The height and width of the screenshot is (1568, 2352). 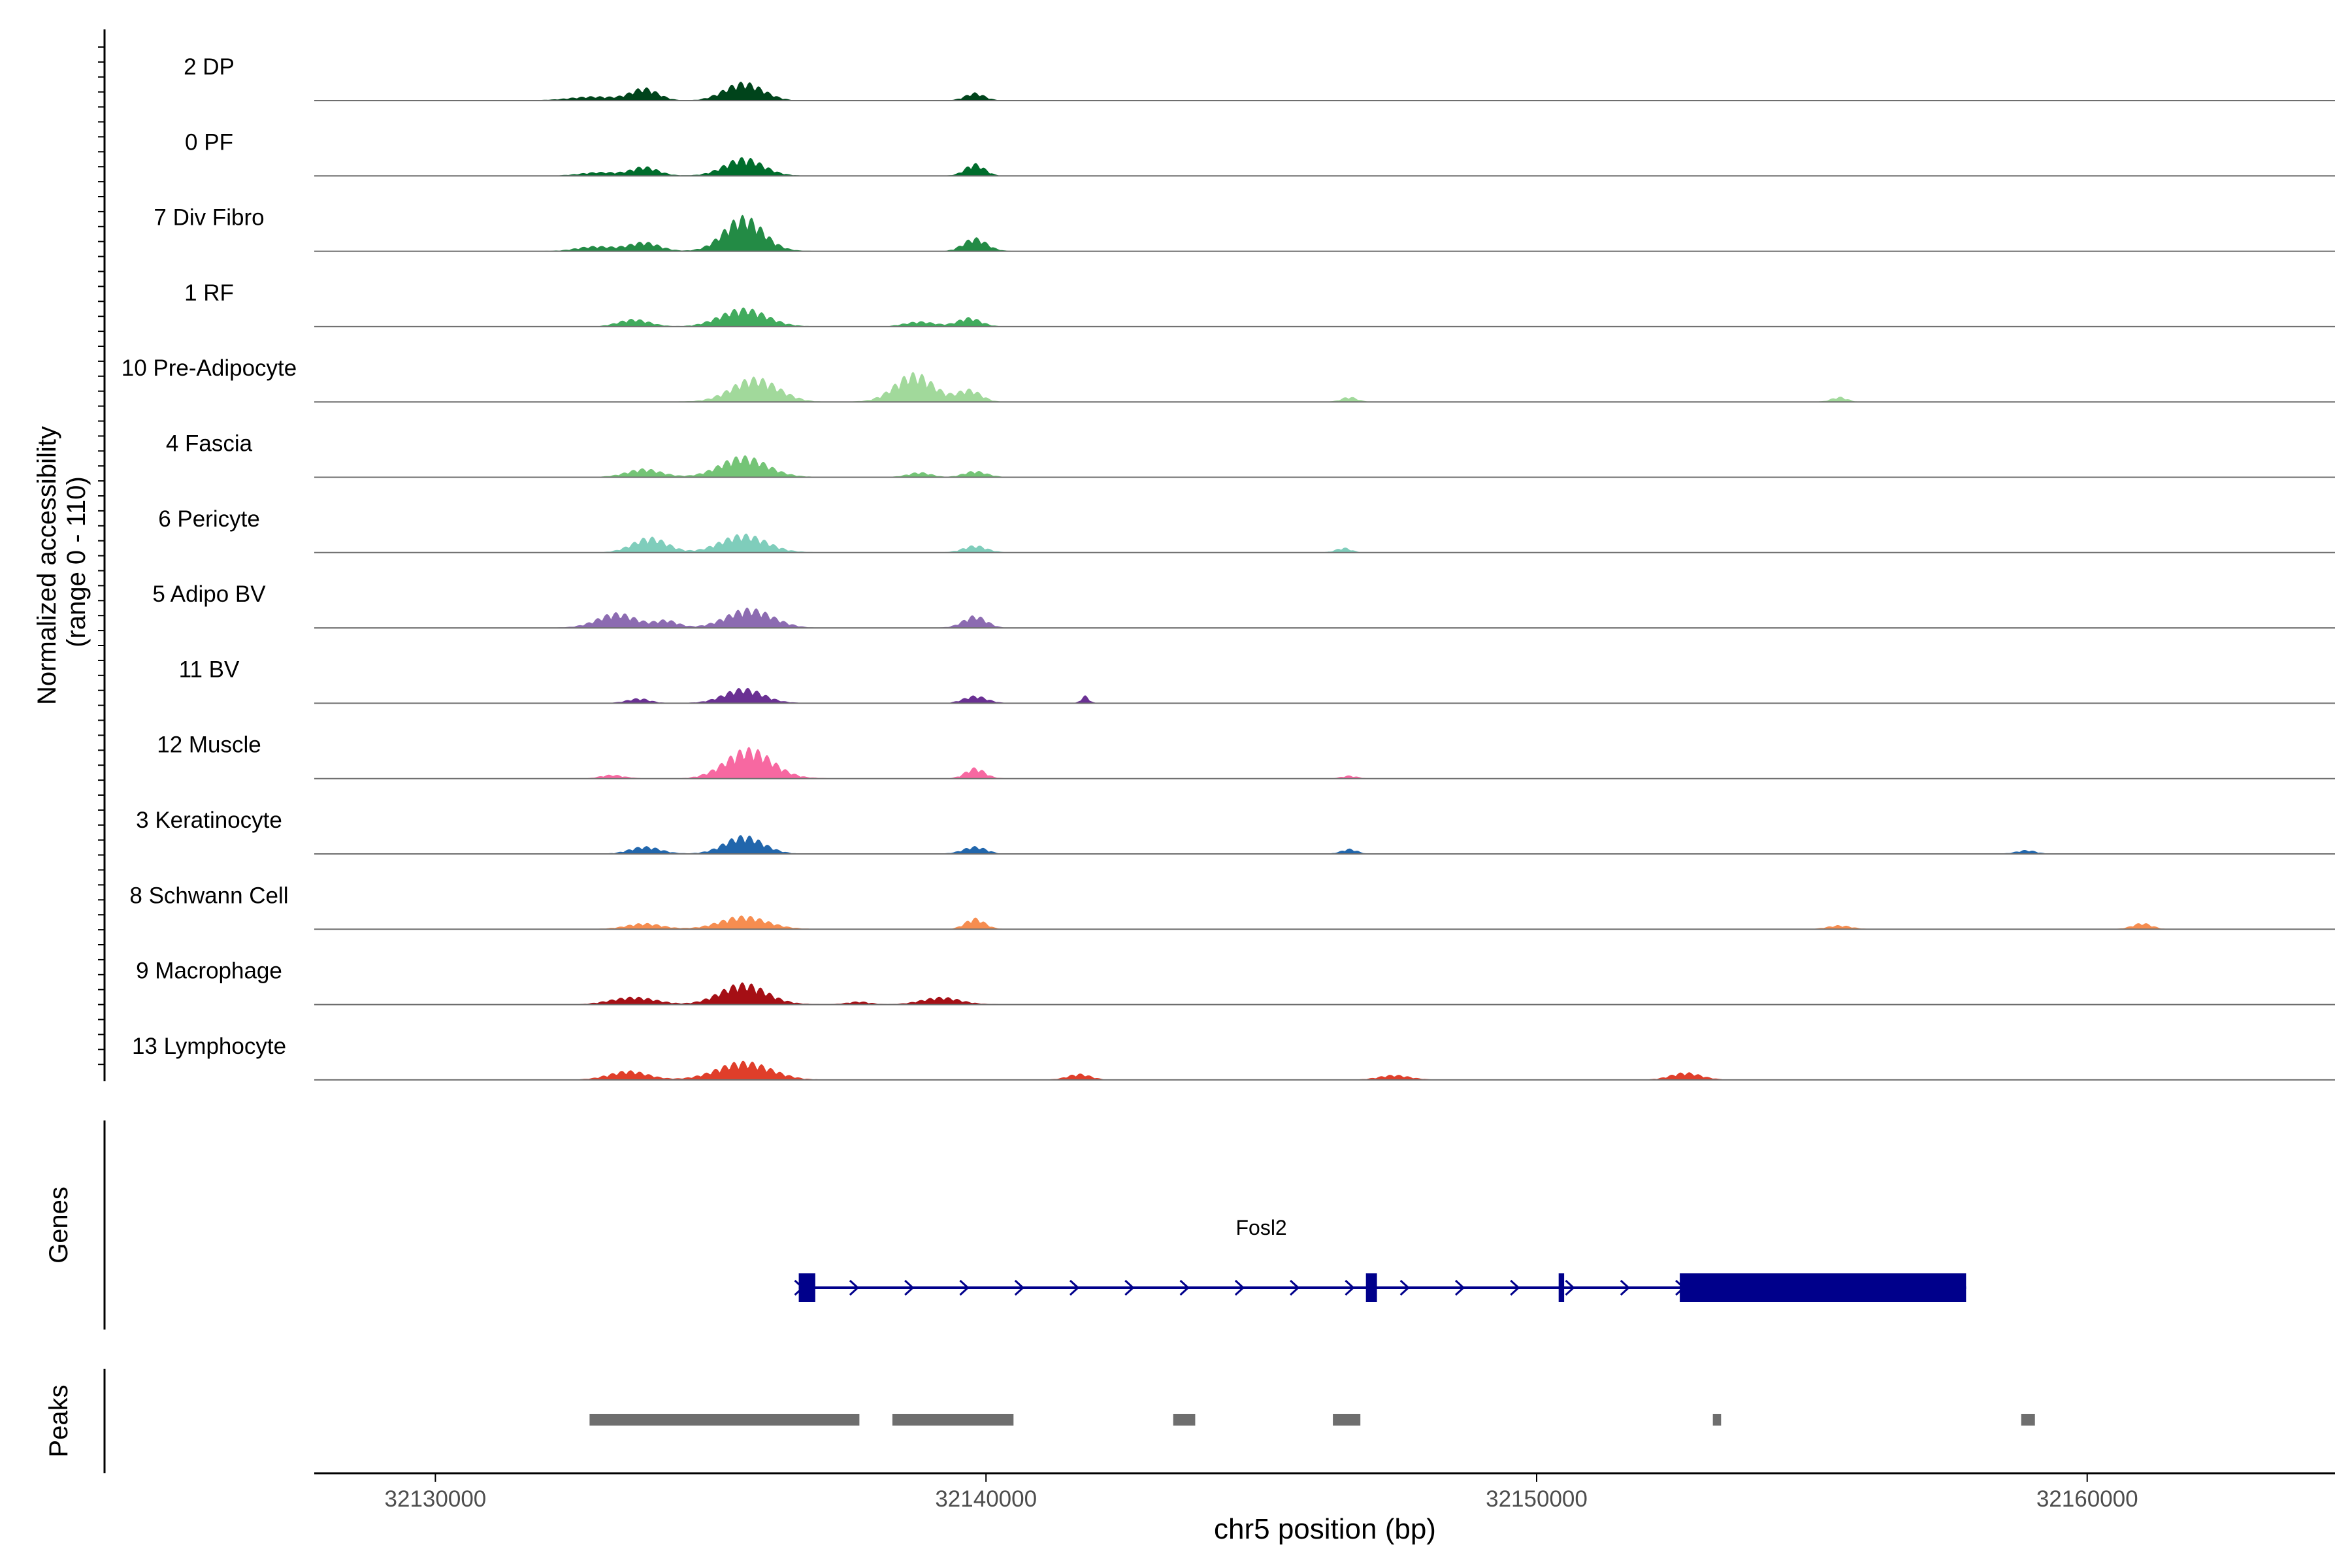 I want to click on track-label: 13 Lymphocyte, so click(x=209, y=1046).